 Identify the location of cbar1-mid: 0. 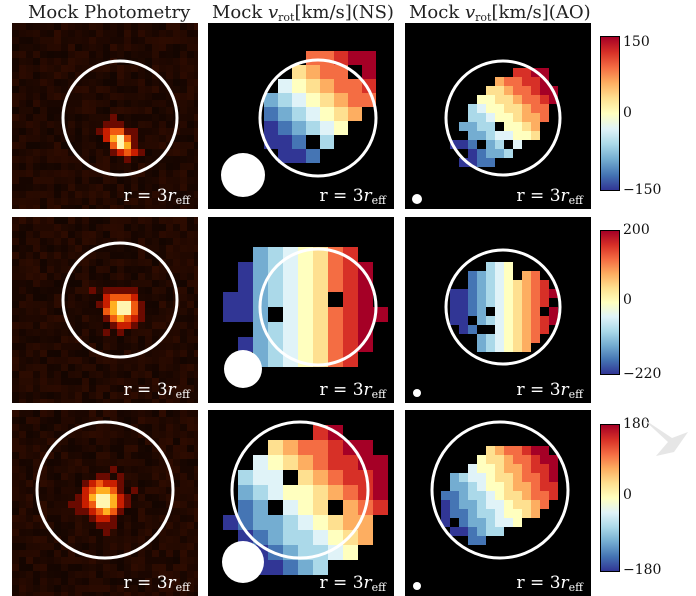
(627, 113).